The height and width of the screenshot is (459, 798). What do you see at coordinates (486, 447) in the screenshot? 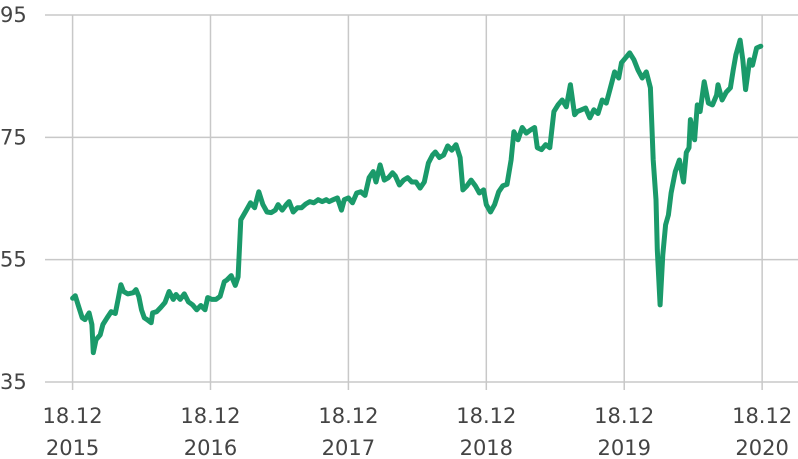
I see `x-tick-label-line: 2018` at bounding box center [486, 447].